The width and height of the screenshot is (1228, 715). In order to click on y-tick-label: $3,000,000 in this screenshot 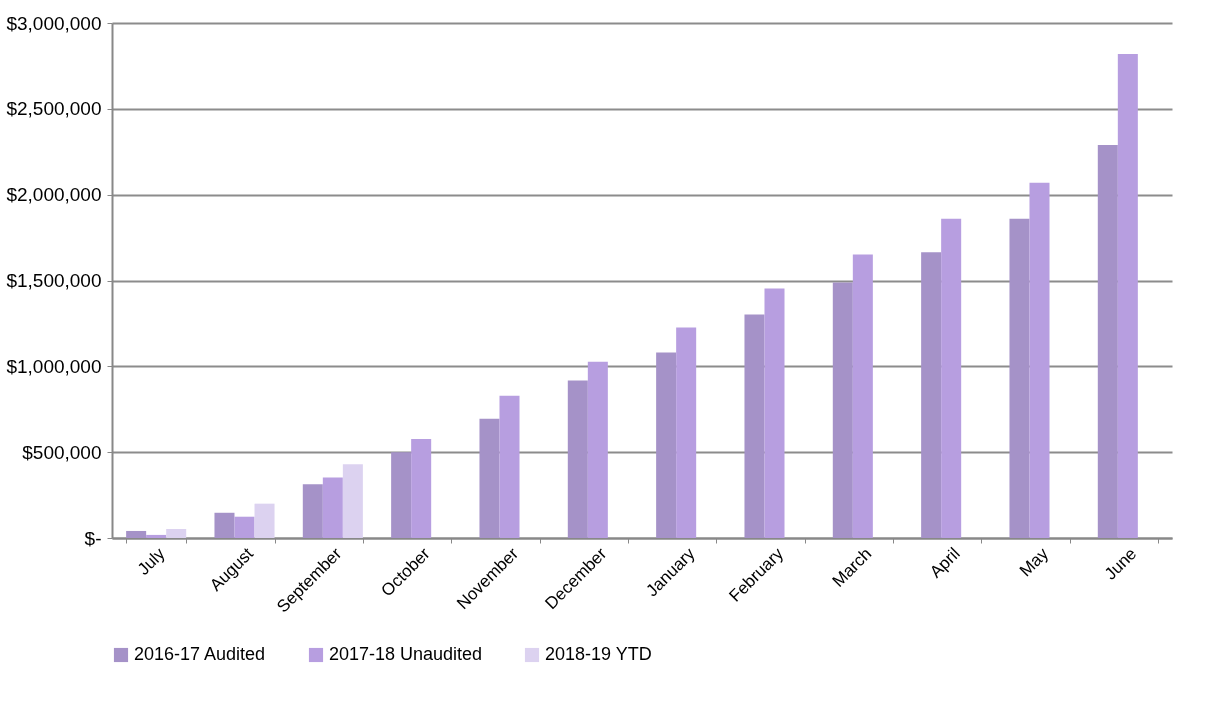, I will do `click(54, 23)`.